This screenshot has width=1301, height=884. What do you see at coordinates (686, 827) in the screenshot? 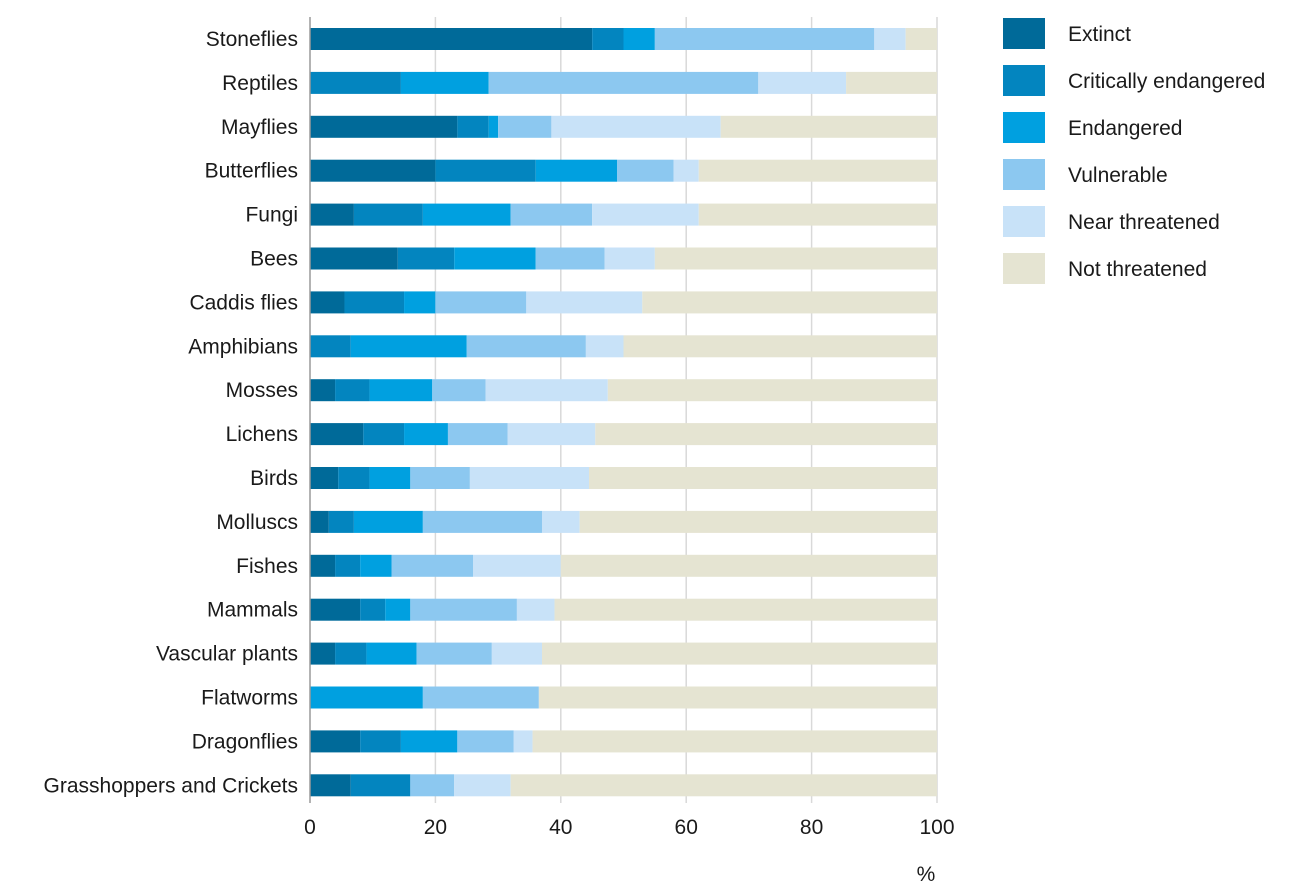
I see `x-tick-label: 60` at bounding box center [686, 827].